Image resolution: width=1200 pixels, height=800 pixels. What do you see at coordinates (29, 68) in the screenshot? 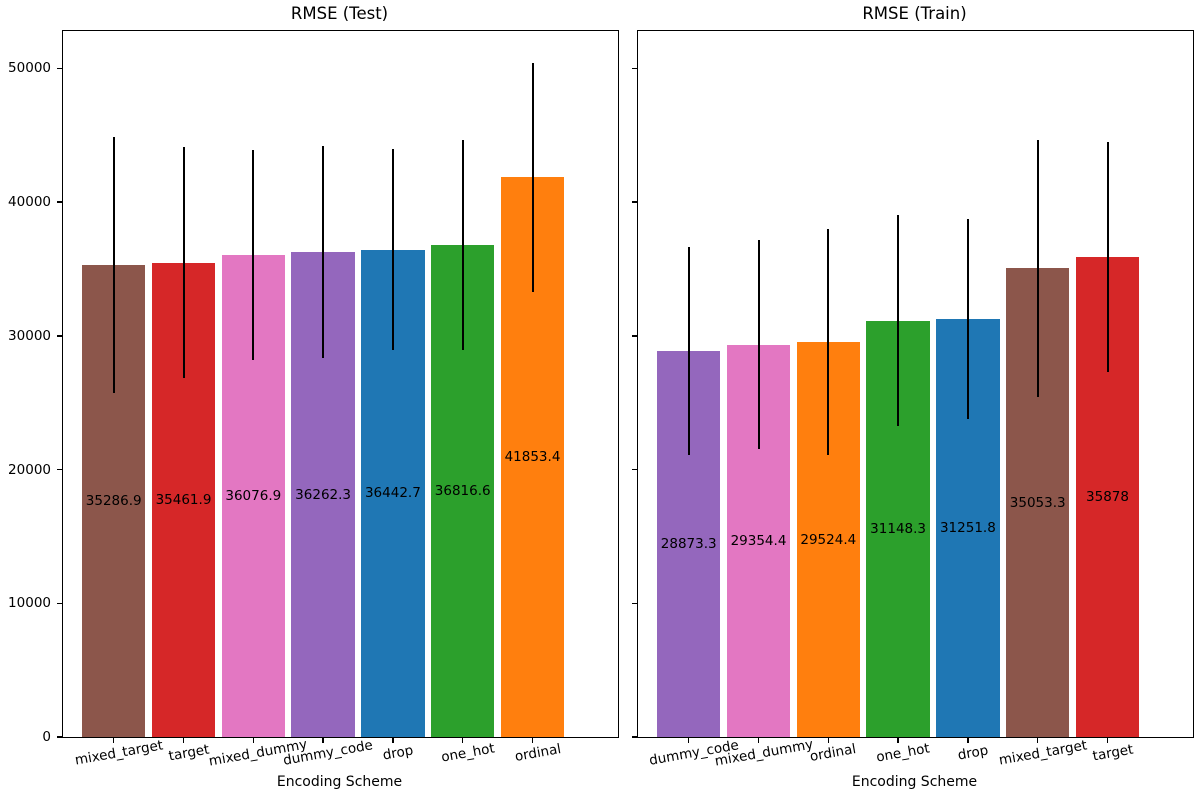
I see `y-tick-label: 50000` at bounding box center [29, 68].